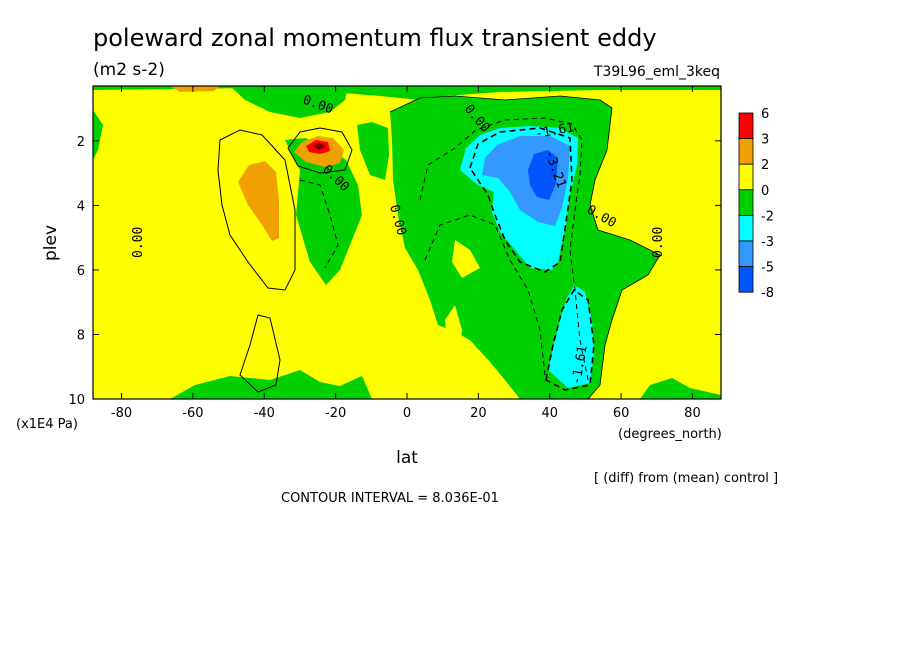 This screenshot has height=654, width=904. I want to click on colorbar-label: 6, so click(765, 114).